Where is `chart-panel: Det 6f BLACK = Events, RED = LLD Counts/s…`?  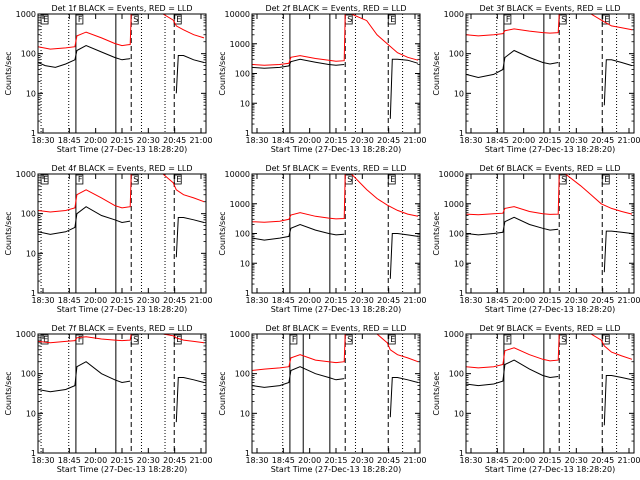
chart-panel: Det 6f BLACK = Events, RED = LLD Counts/s… is located at coordinates (536, 239).